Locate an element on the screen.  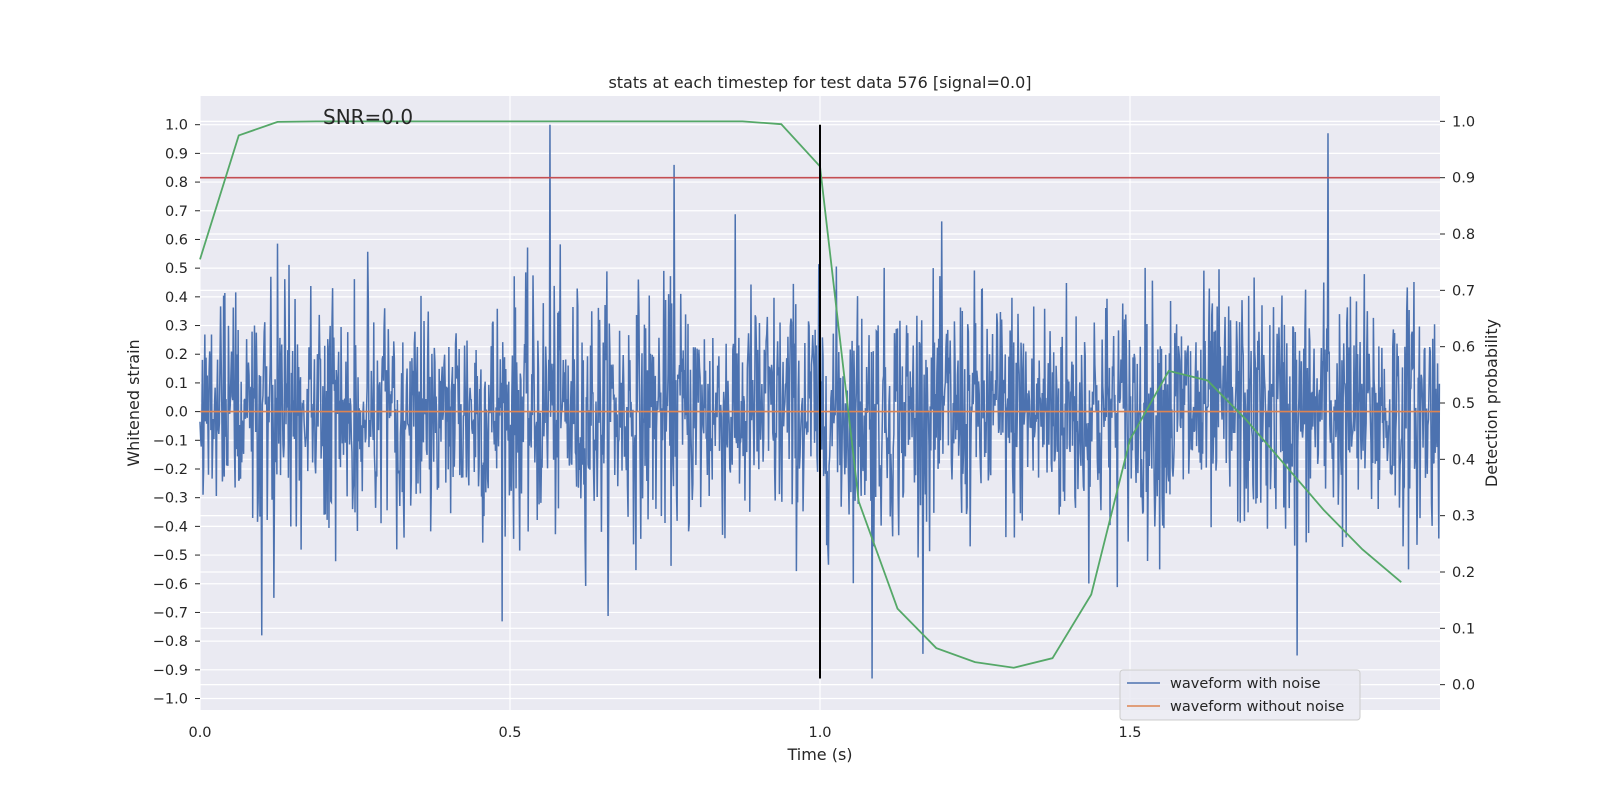
y-tick-label: 1.0 is located at coordinates (176, 126).